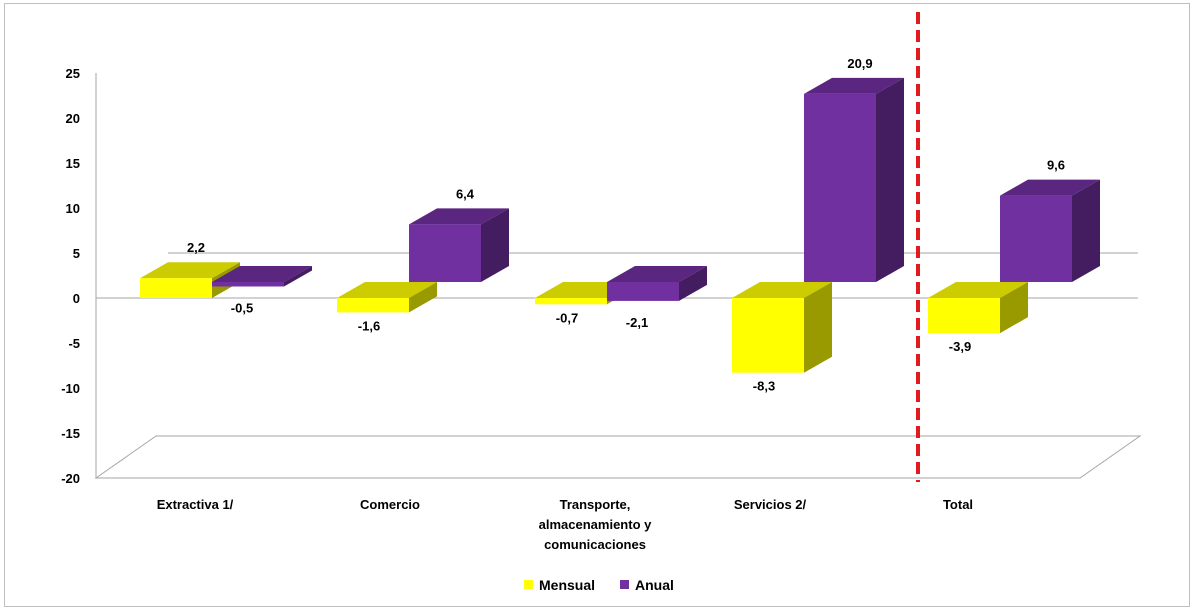 This screenshot has width=1194, height=612. I want to click on category-label-0: Extractiva 1/, so click(195, 504).